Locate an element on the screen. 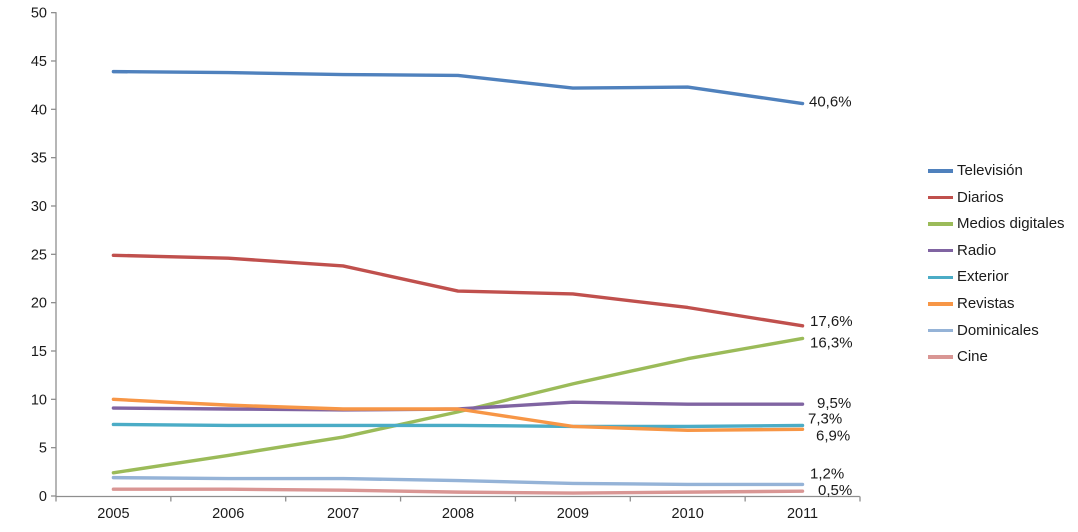  y-axis-tick-label: 35 is located at coordinates (39, 159).